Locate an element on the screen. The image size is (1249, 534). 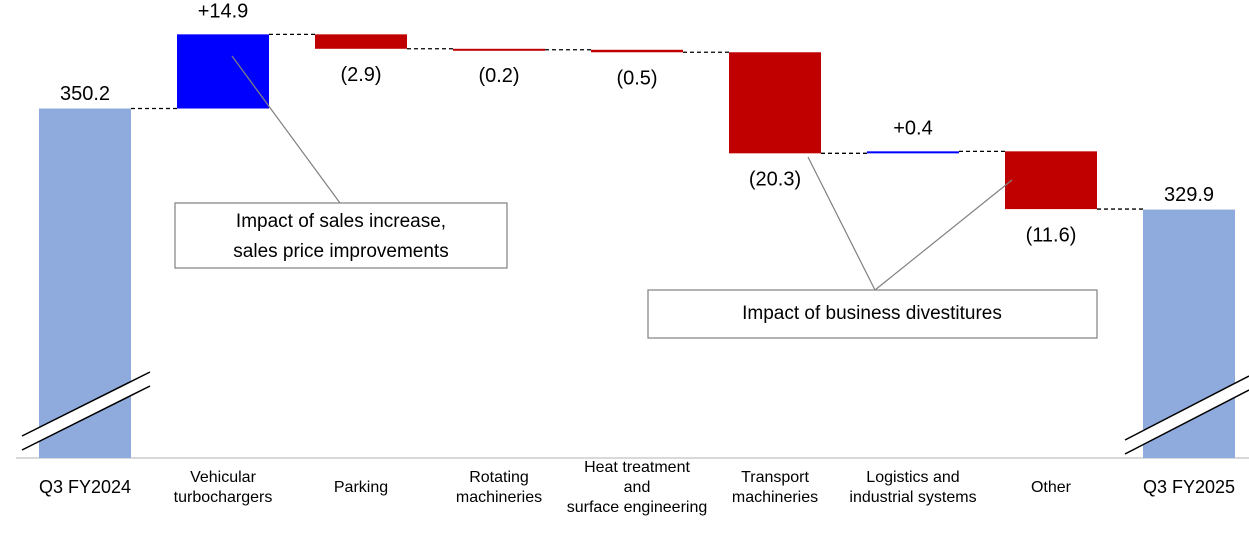
value-label: (20.3) is located at coordinates (775, 180).